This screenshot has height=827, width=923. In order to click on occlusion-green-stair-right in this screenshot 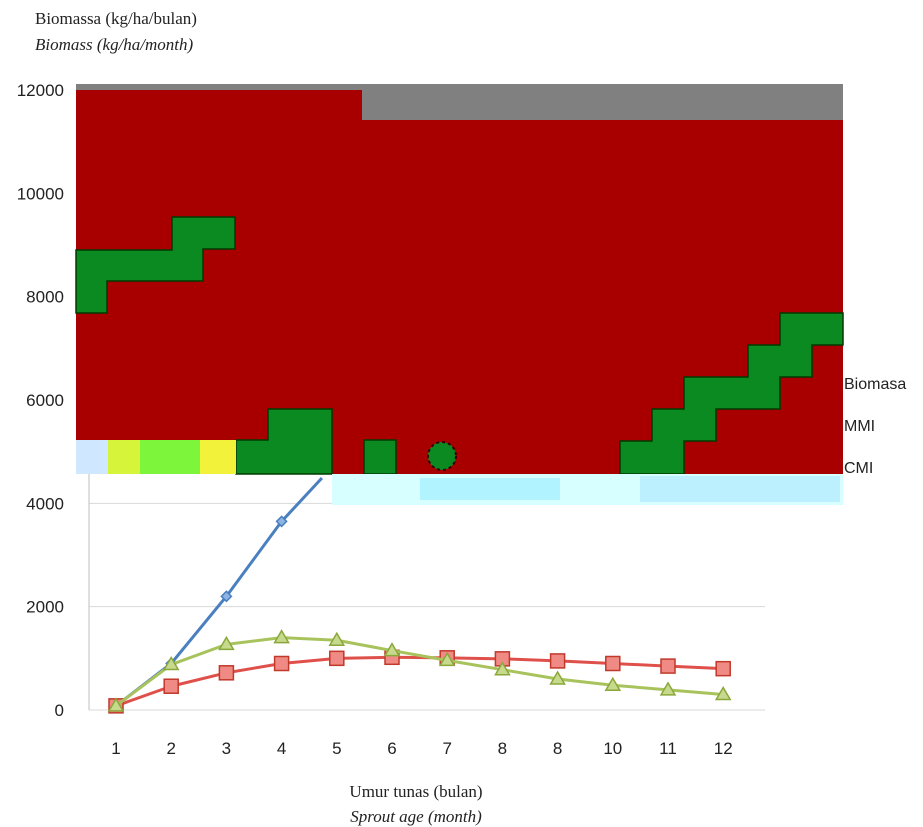, I will do `click(731, 393)`.